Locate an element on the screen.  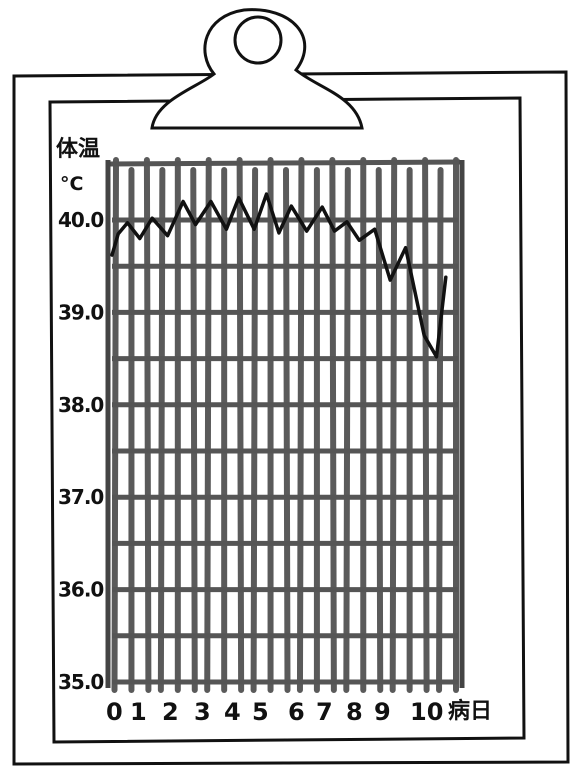
x-tick-label: 2 is located at coordinates (170, 712).